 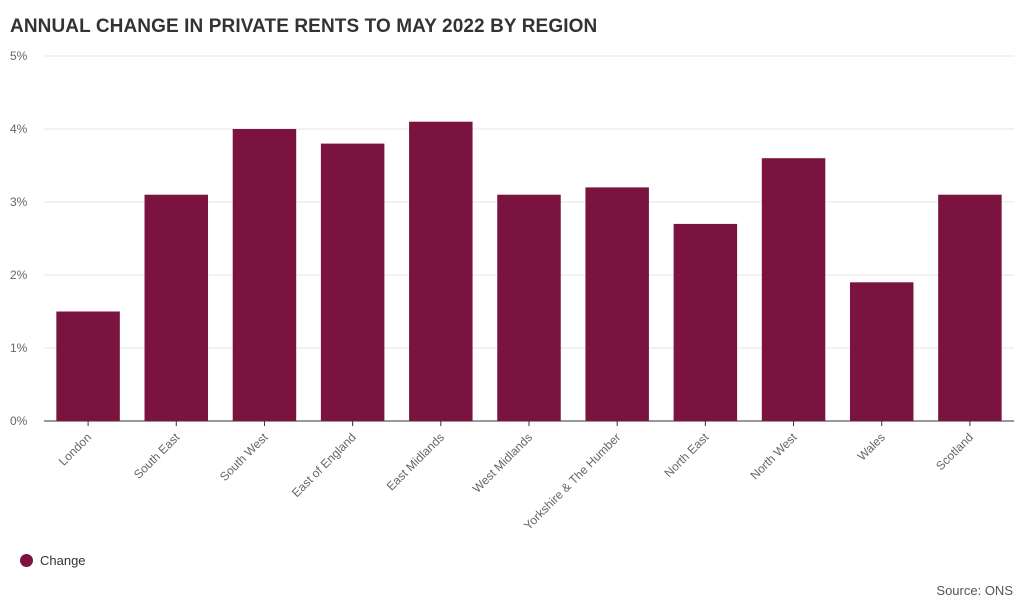 I want to click on y-tick-label: 1%, so click(x=19, y=348).